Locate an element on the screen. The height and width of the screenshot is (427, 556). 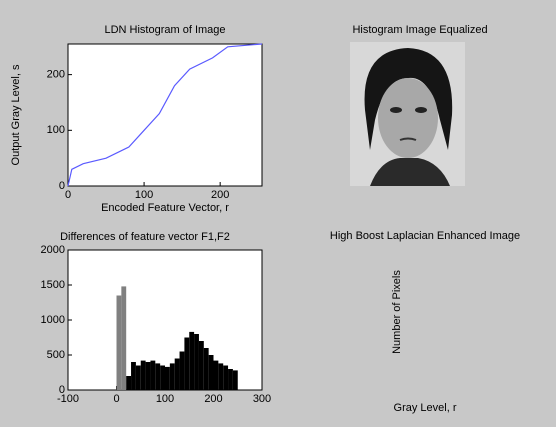
y-tick-label: 2000 is located at coordinates (53, 250).